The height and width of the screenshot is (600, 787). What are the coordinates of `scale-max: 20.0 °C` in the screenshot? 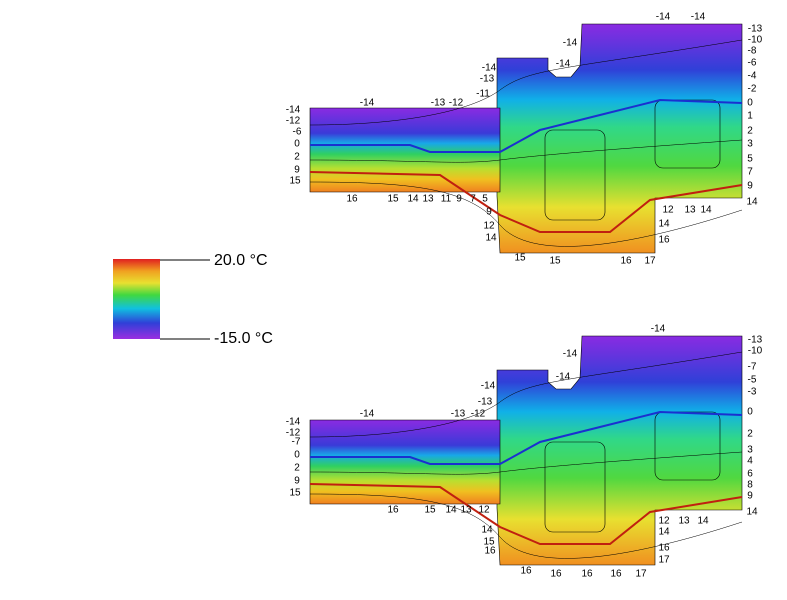 It's located at (241, 260).